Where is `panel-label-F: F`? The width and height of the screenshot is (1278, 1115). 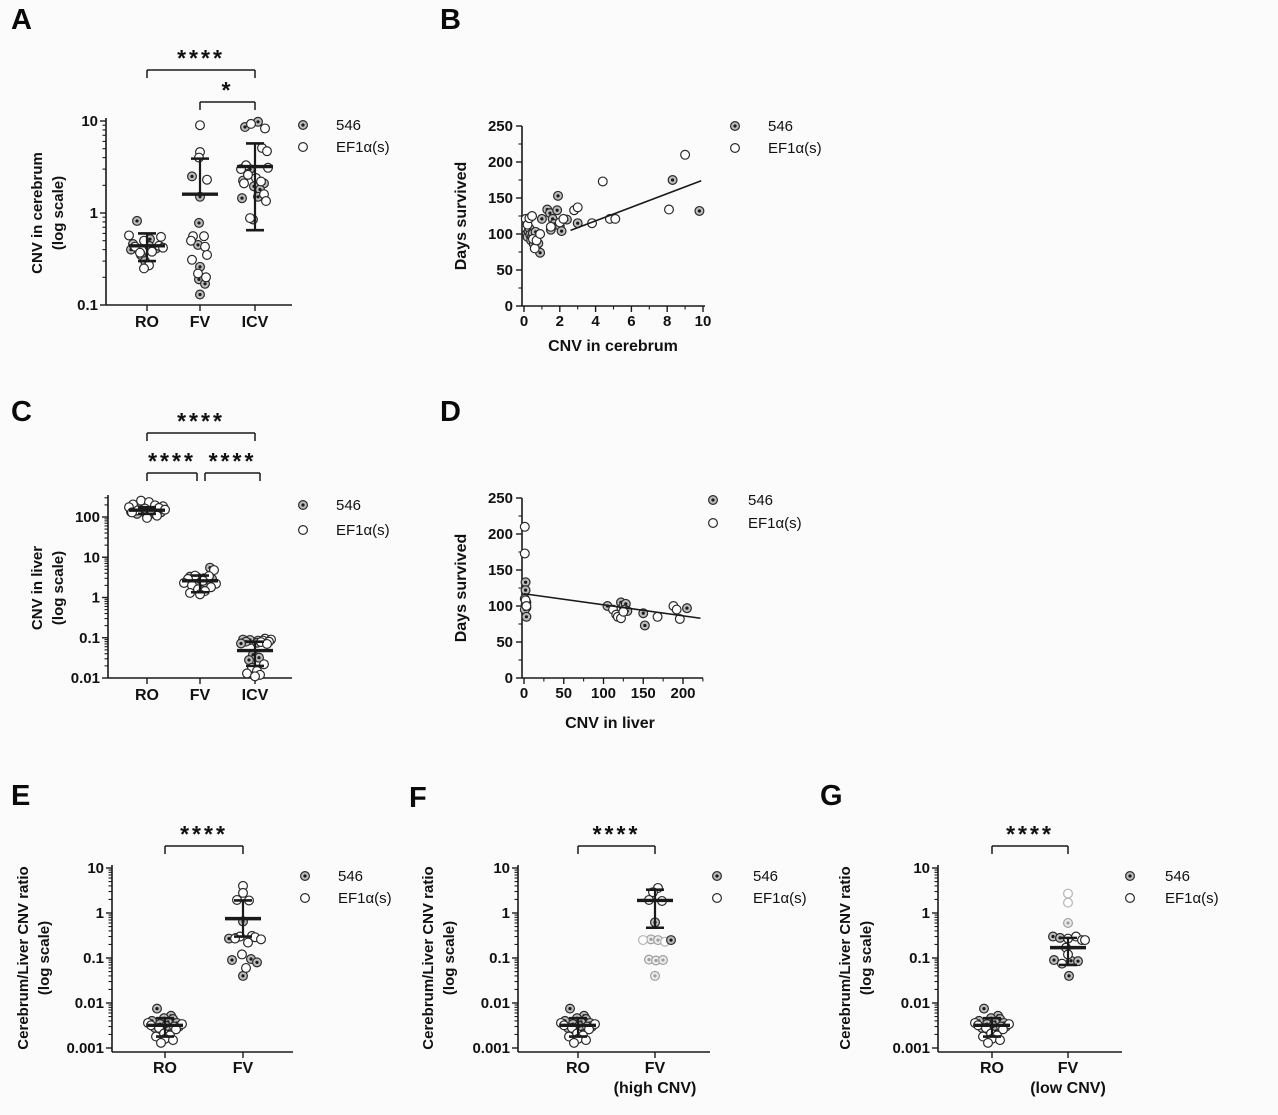 panel-label-F: F is located at coordinates (418, 798).